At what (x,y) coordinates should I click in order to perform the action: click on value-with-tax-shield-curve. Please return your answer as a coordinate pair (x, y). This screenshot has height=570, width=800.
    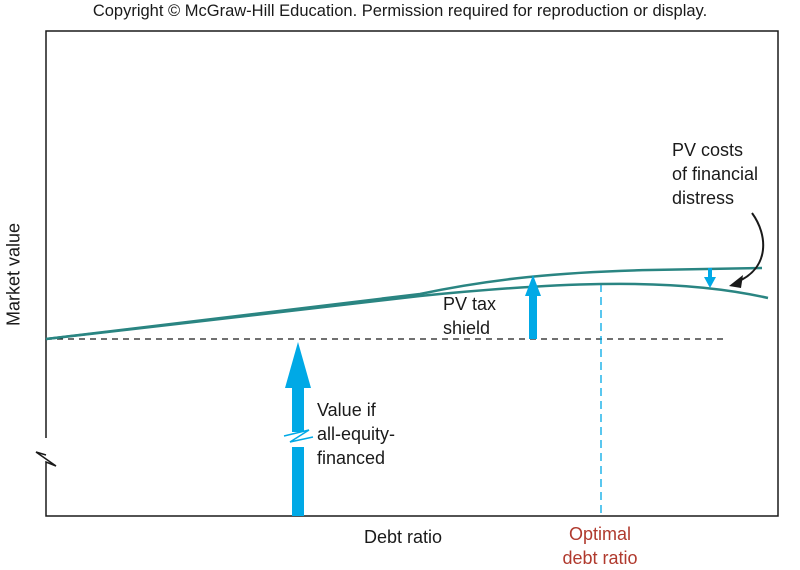
    Looking at the image, I should click on (404, 303).